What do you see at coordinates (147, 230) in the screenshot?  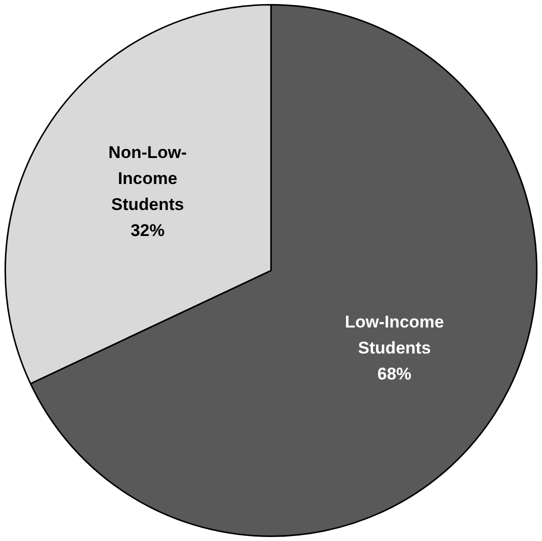 I see `data-label: 32%` at bounding box center [147, 230].